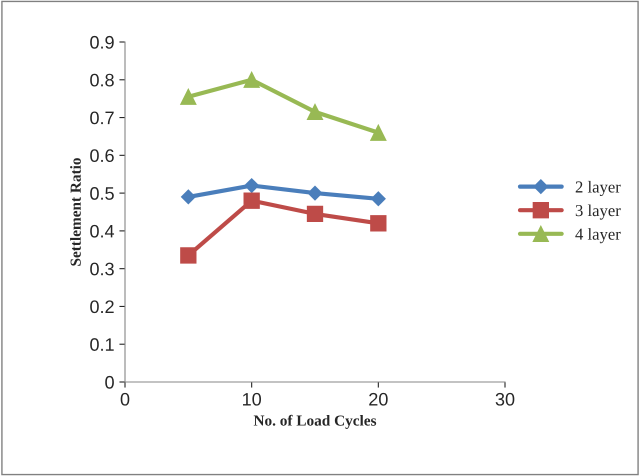  Describe the element at coordinates (598, 236) in the screenshot. I see `legend-label: 4 layer` at that location.